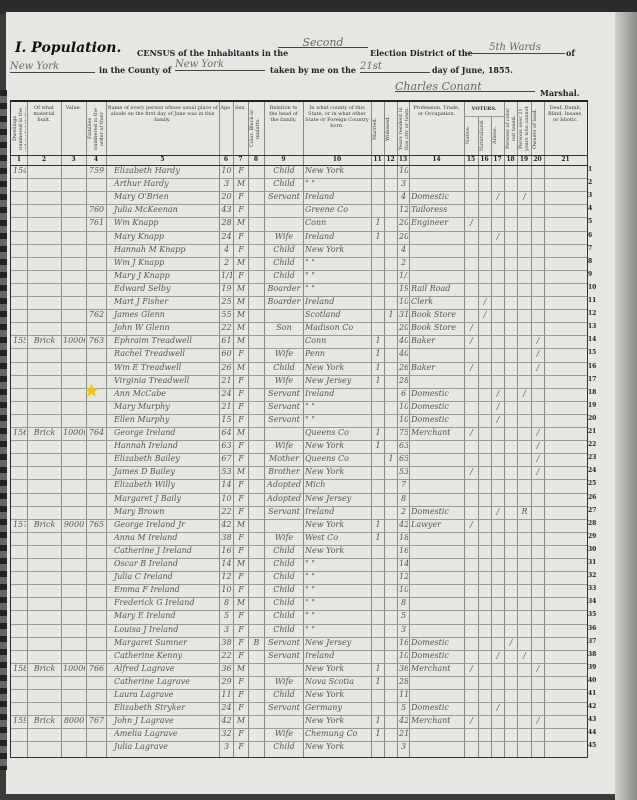 This screenshot has height=800, width=637. I want to click on cell-col-6: 26, so click(226, 367).